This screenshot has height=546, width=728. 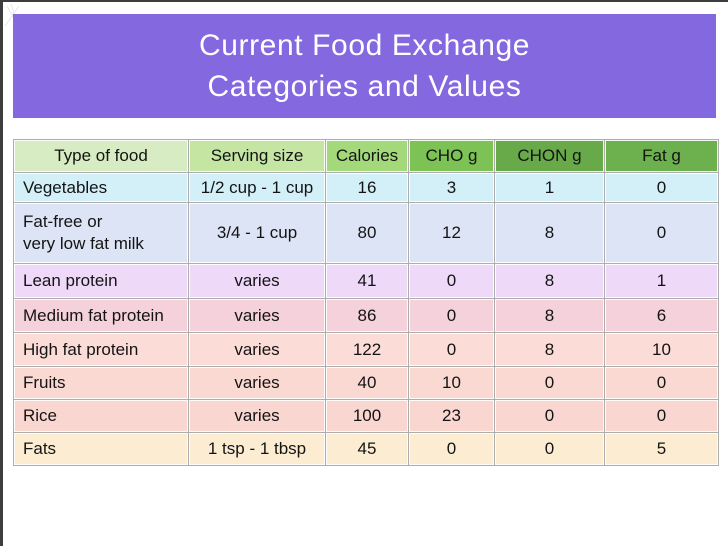 I want to click on calories-cell: 45, so click(x=367, y=449).